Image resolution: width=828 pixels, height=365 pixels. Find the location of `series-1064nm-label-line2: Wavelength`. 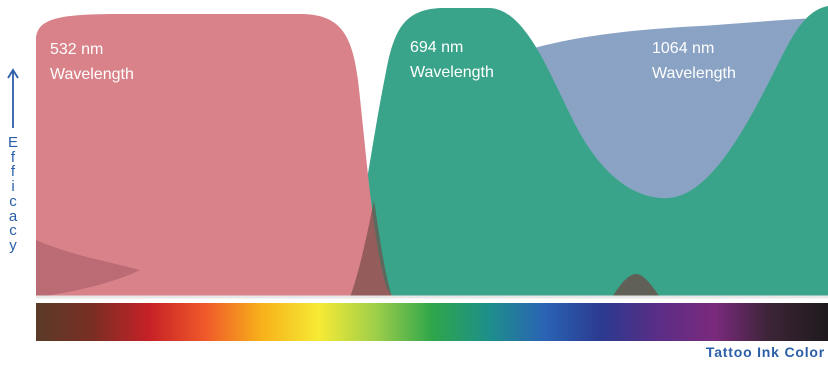

series-1064nm-label-line2: Wavelength is located at coordinates (694, 73).